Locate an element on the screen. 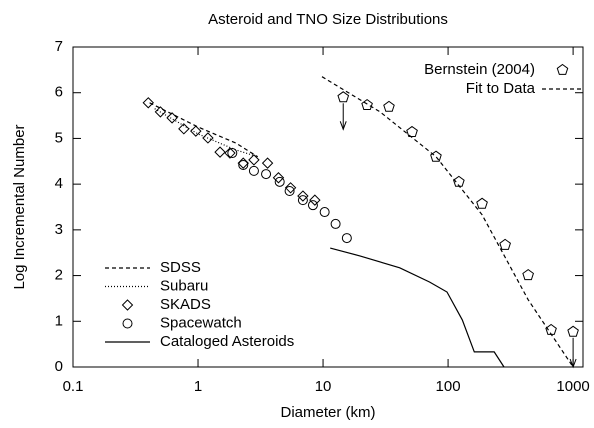 The image size is (594, 428). x-tick-label: 1 is located at coordinates (198, 386).